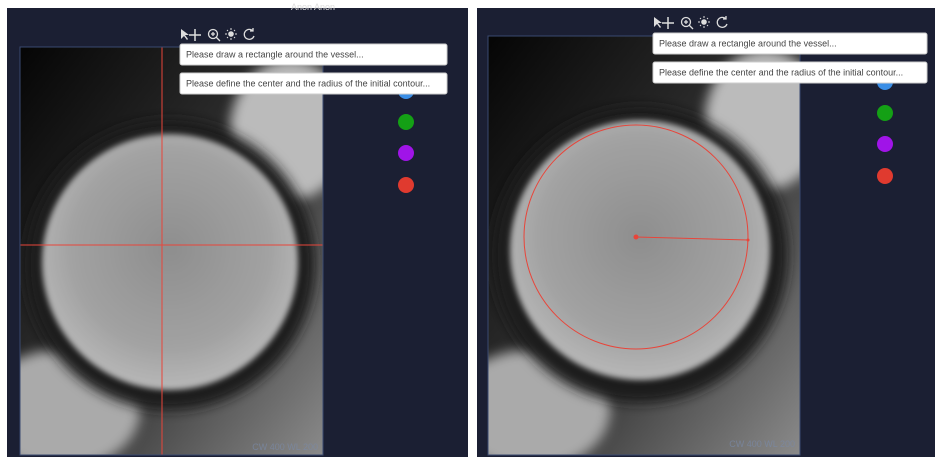 The width and height of the screenshot is (935, 457). I want to click on contour-circle, so click(636, 237).